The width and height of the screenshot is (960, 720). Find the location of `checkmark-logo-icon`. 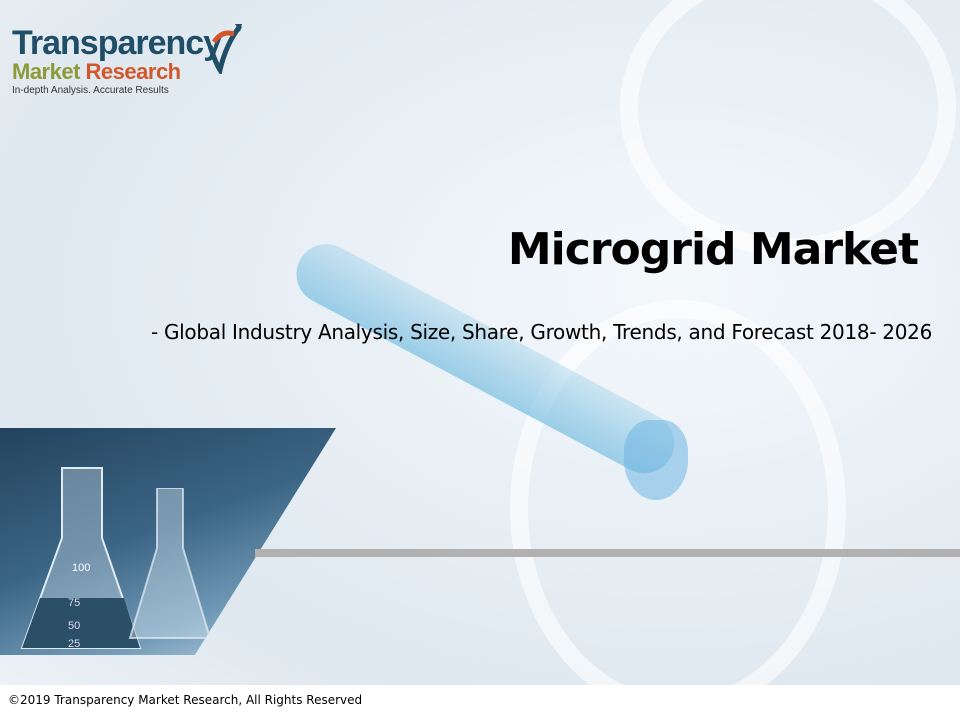

checkmark-logo-icon is located at coordinates (225, 49).